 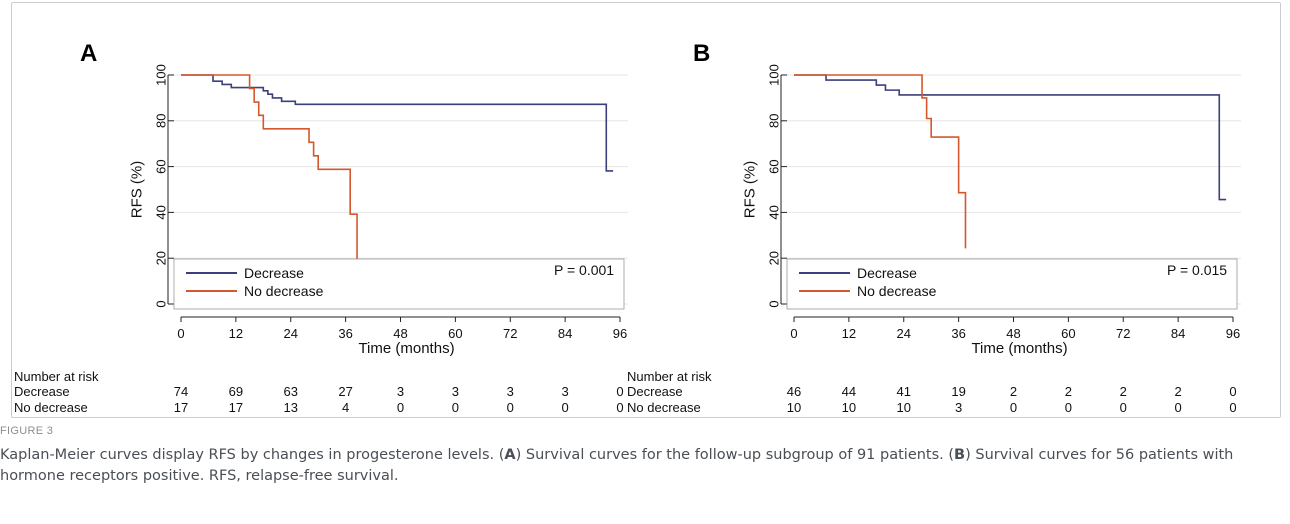 I want to click on risk-table-value: 13, so click(x=291, y=407).